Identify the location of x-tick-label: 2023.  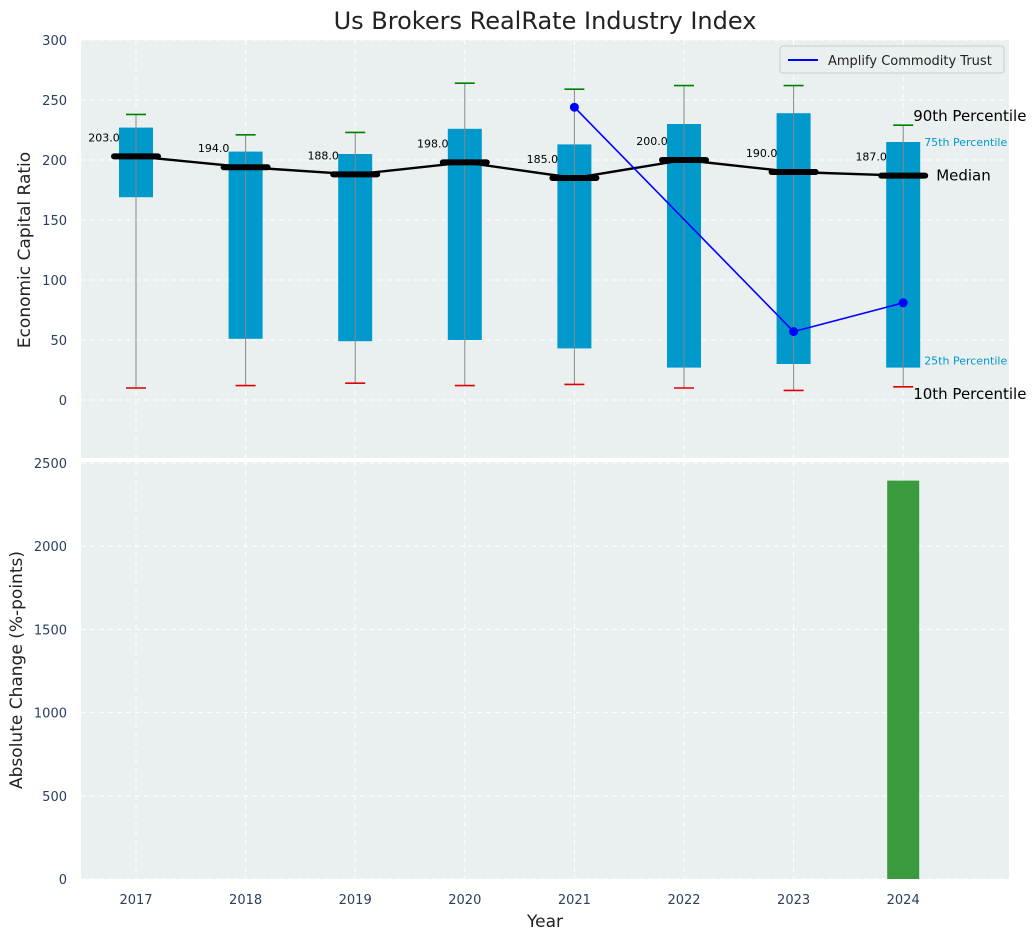
(793, 900).